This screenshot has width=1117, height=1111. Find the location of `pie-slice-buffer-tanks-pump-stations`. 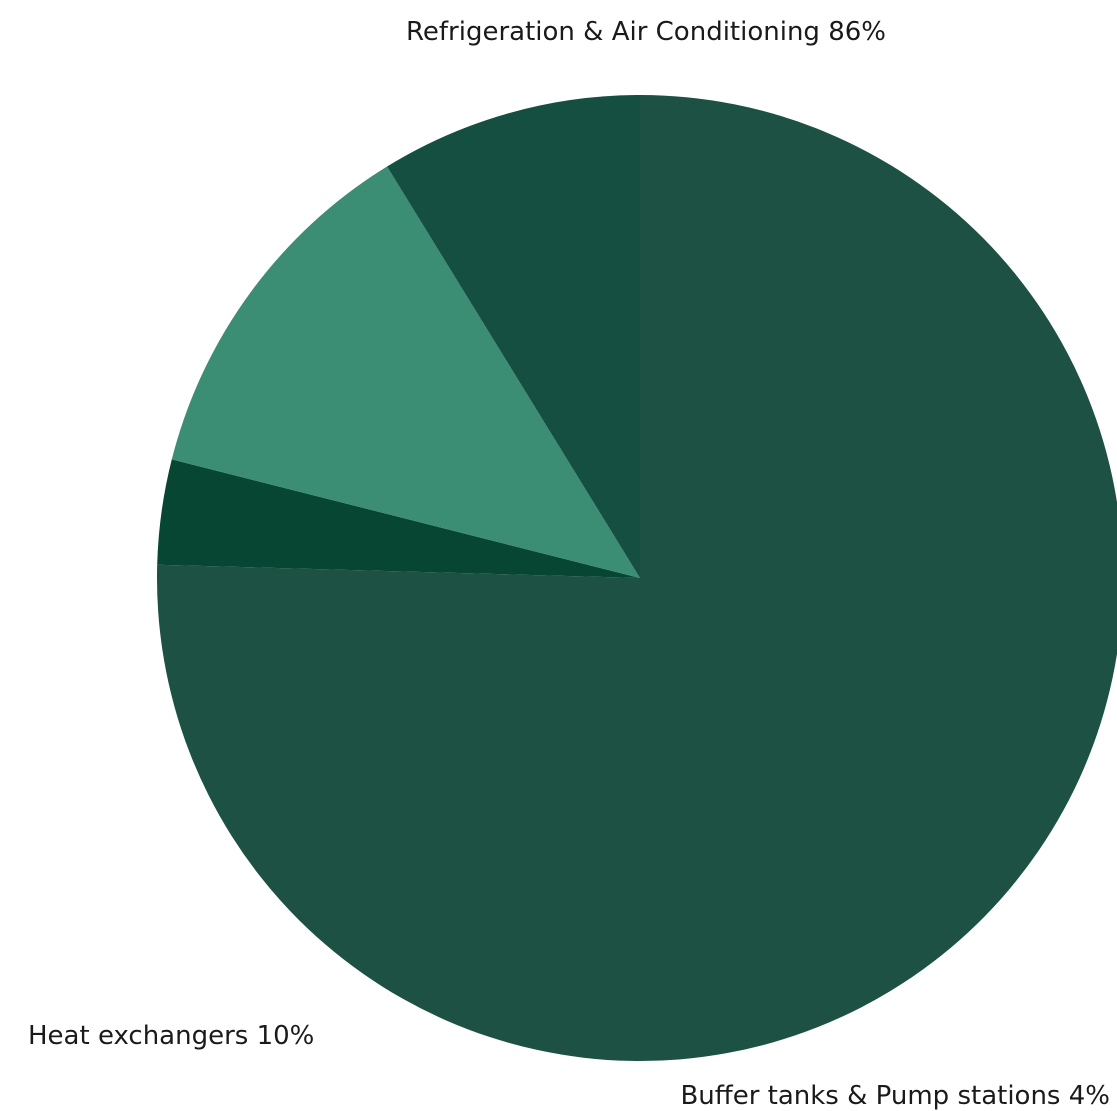

pie-slice-buffer-tanks-pump-stations is located at coordinates (398, 518).